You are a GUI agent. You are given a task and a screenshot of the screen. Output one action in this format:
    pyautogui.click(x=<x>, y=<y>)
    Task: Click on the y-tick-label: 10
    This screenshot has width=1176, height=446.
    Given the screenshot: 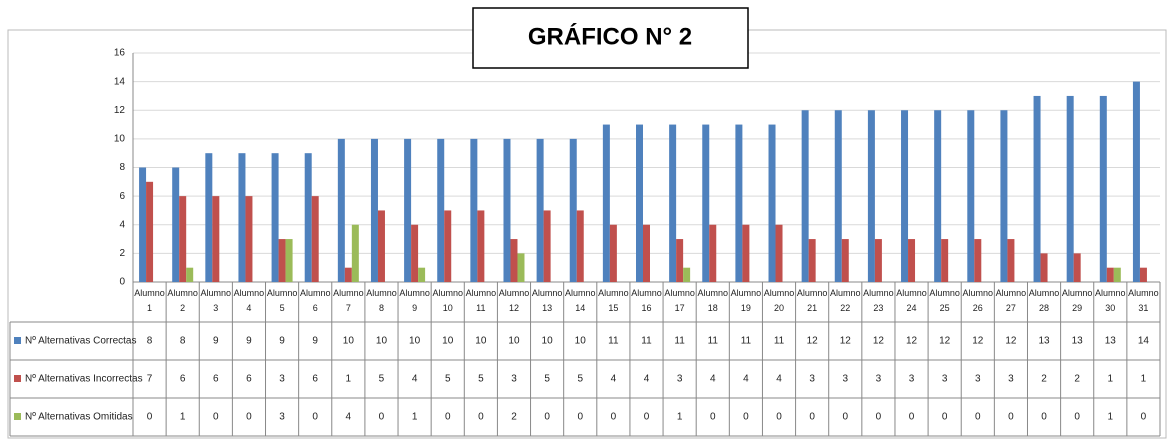 What is the action you would take?
    pyautogui.click(x=120, y=139)
    